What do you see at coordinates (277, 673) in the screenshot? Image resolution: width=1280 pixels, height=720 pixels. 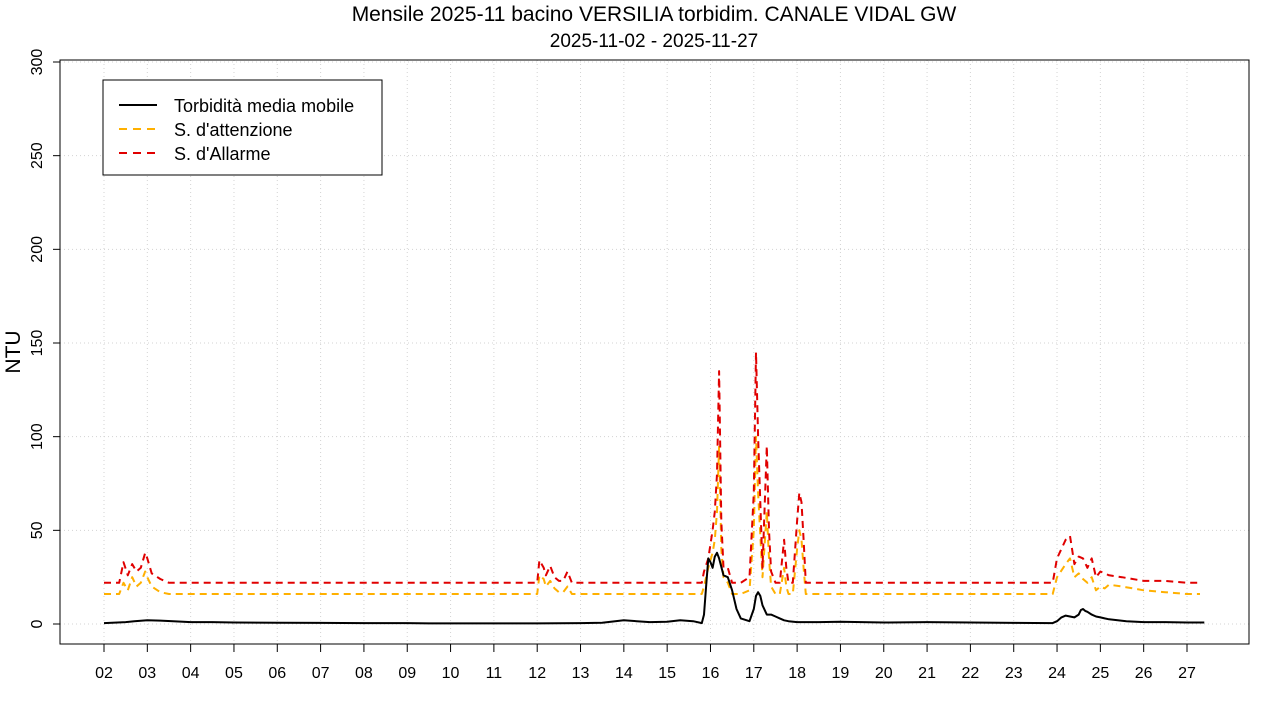 I see `x-tick-label: 06` at bounding box center [277, 673].